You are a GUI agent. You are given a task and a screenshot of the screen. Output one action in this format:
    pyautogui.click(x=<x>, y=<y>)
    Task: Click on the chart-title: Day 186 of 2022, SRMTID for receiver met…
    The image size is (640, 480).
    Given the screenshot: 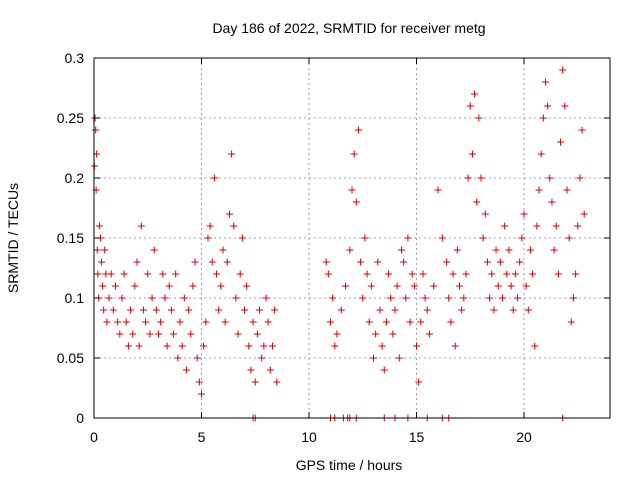 What is the action you would take?
    pyautogui.click(x=348, y=28)
    